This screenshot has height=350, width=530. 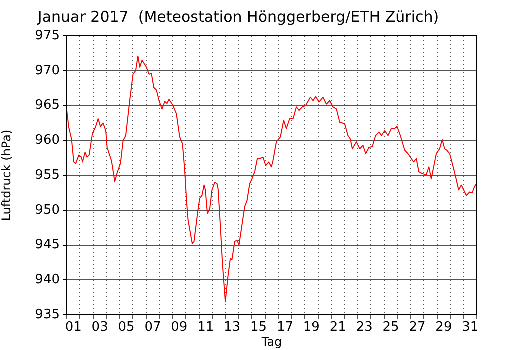 I want to click on x-tick-label: 11, so click(x=206, y=328).